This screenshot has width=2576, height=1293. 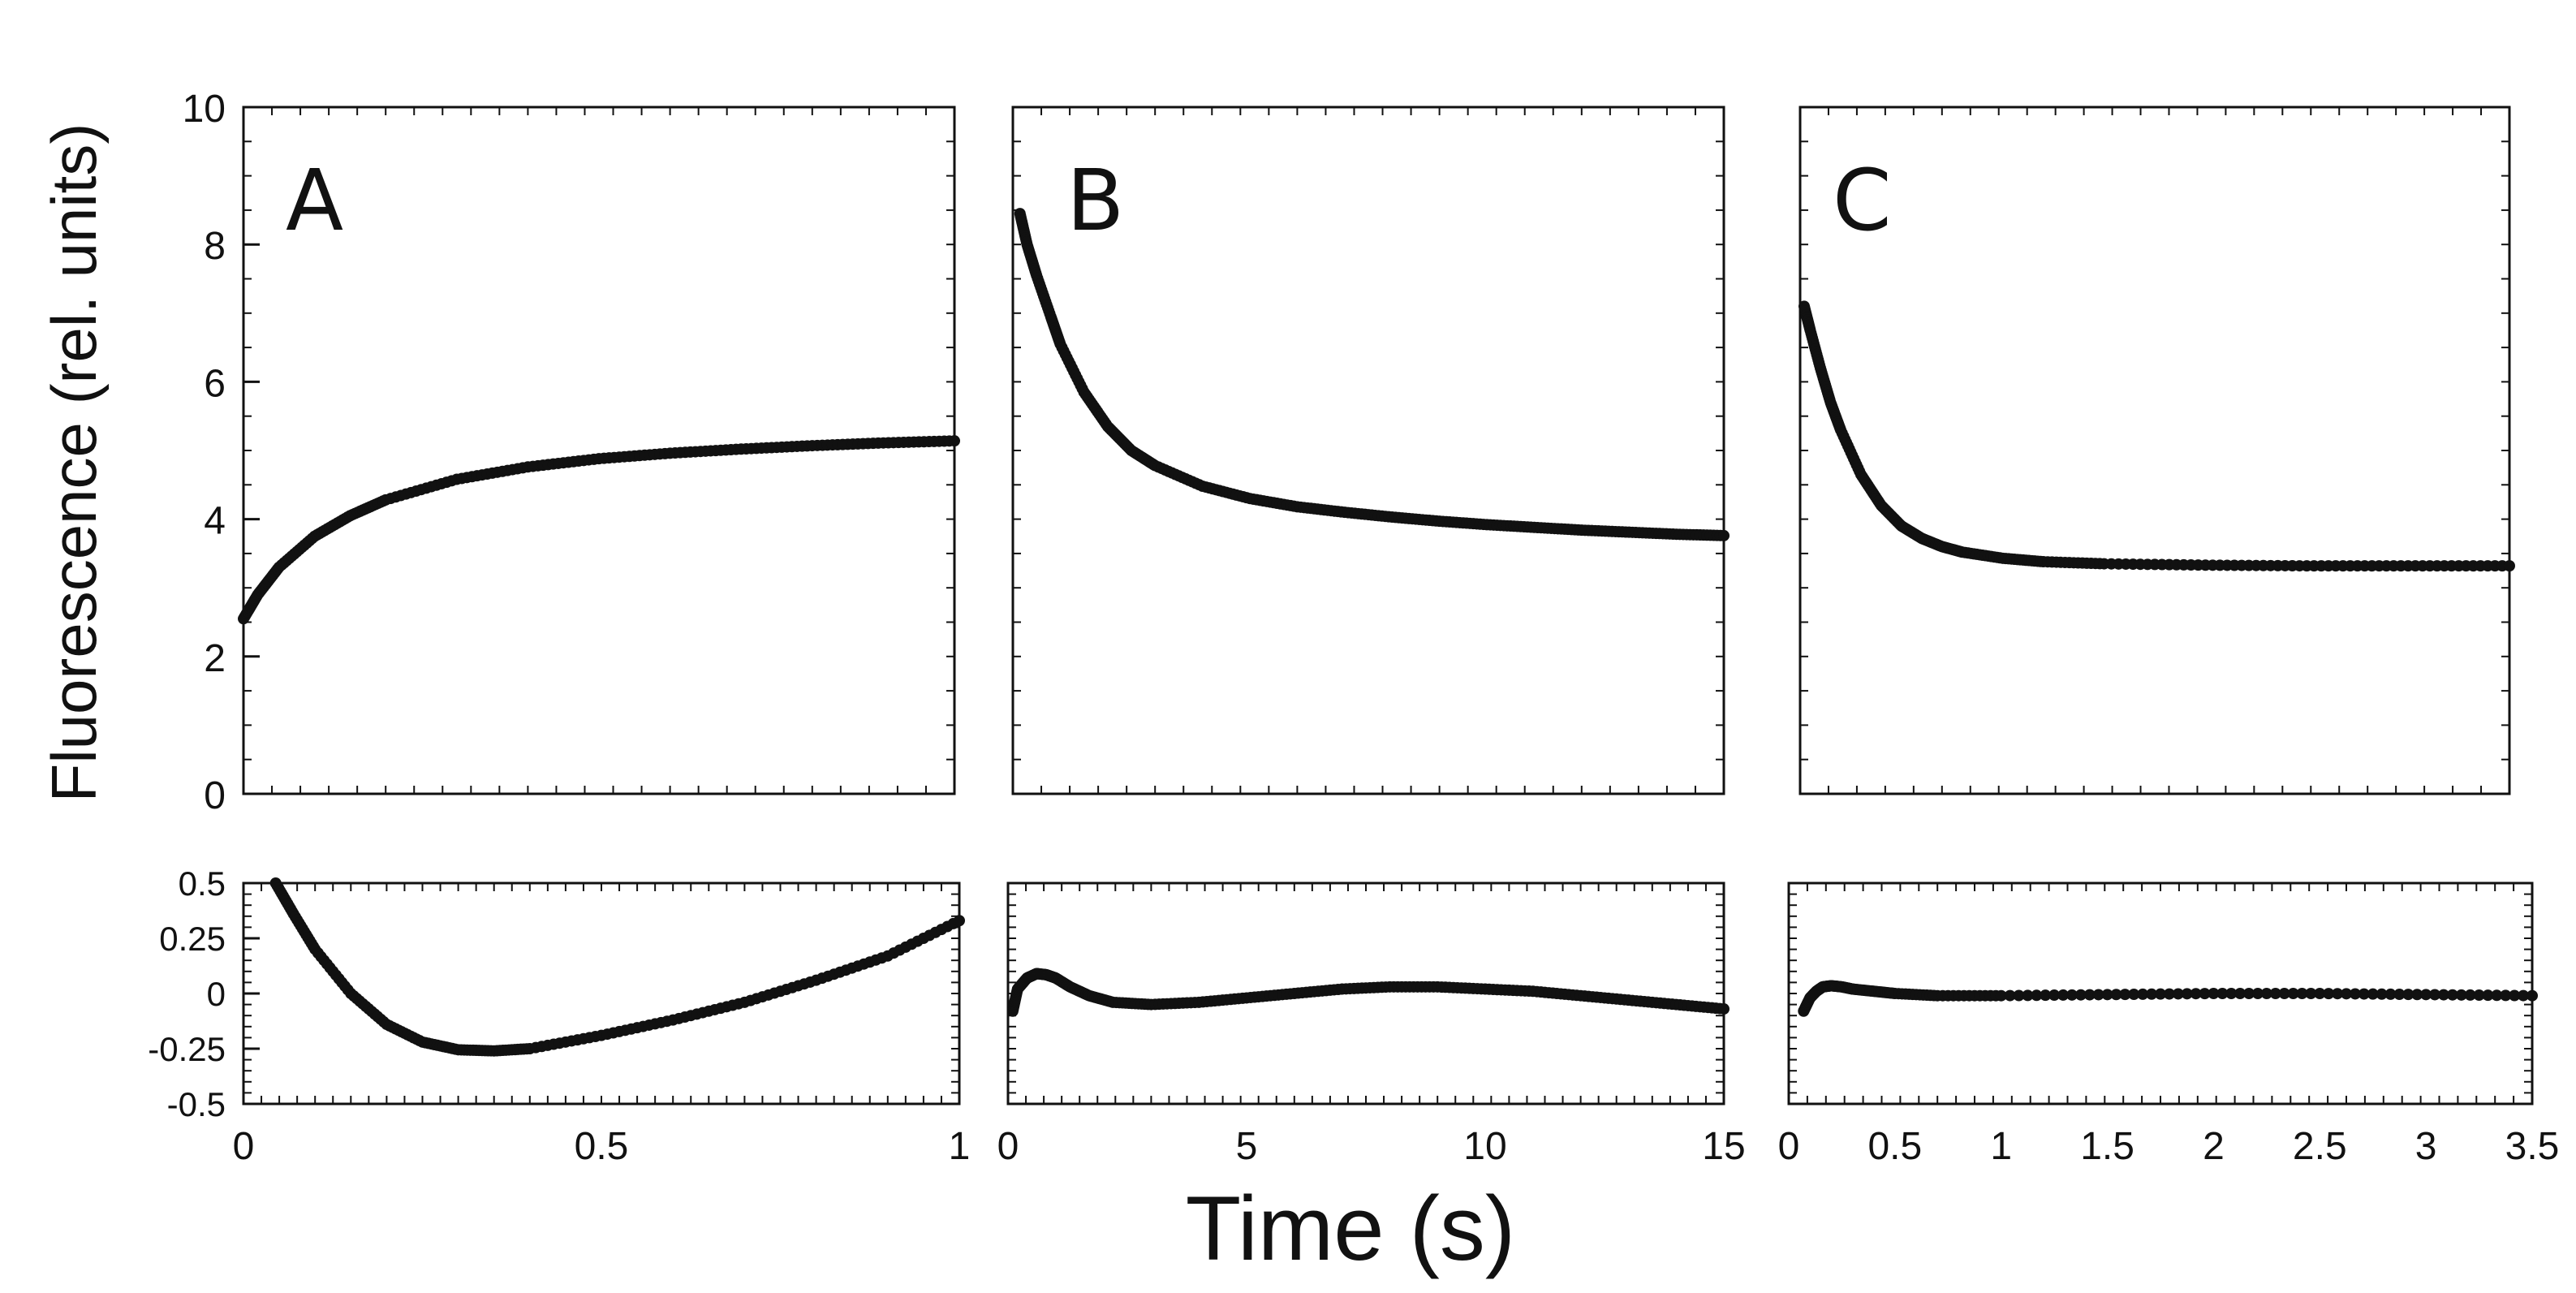 What do you see at coordinates (2426, 1146) in the screenshot?
I see `x-tick-label: 3` at bounding box center [2426, 1146].